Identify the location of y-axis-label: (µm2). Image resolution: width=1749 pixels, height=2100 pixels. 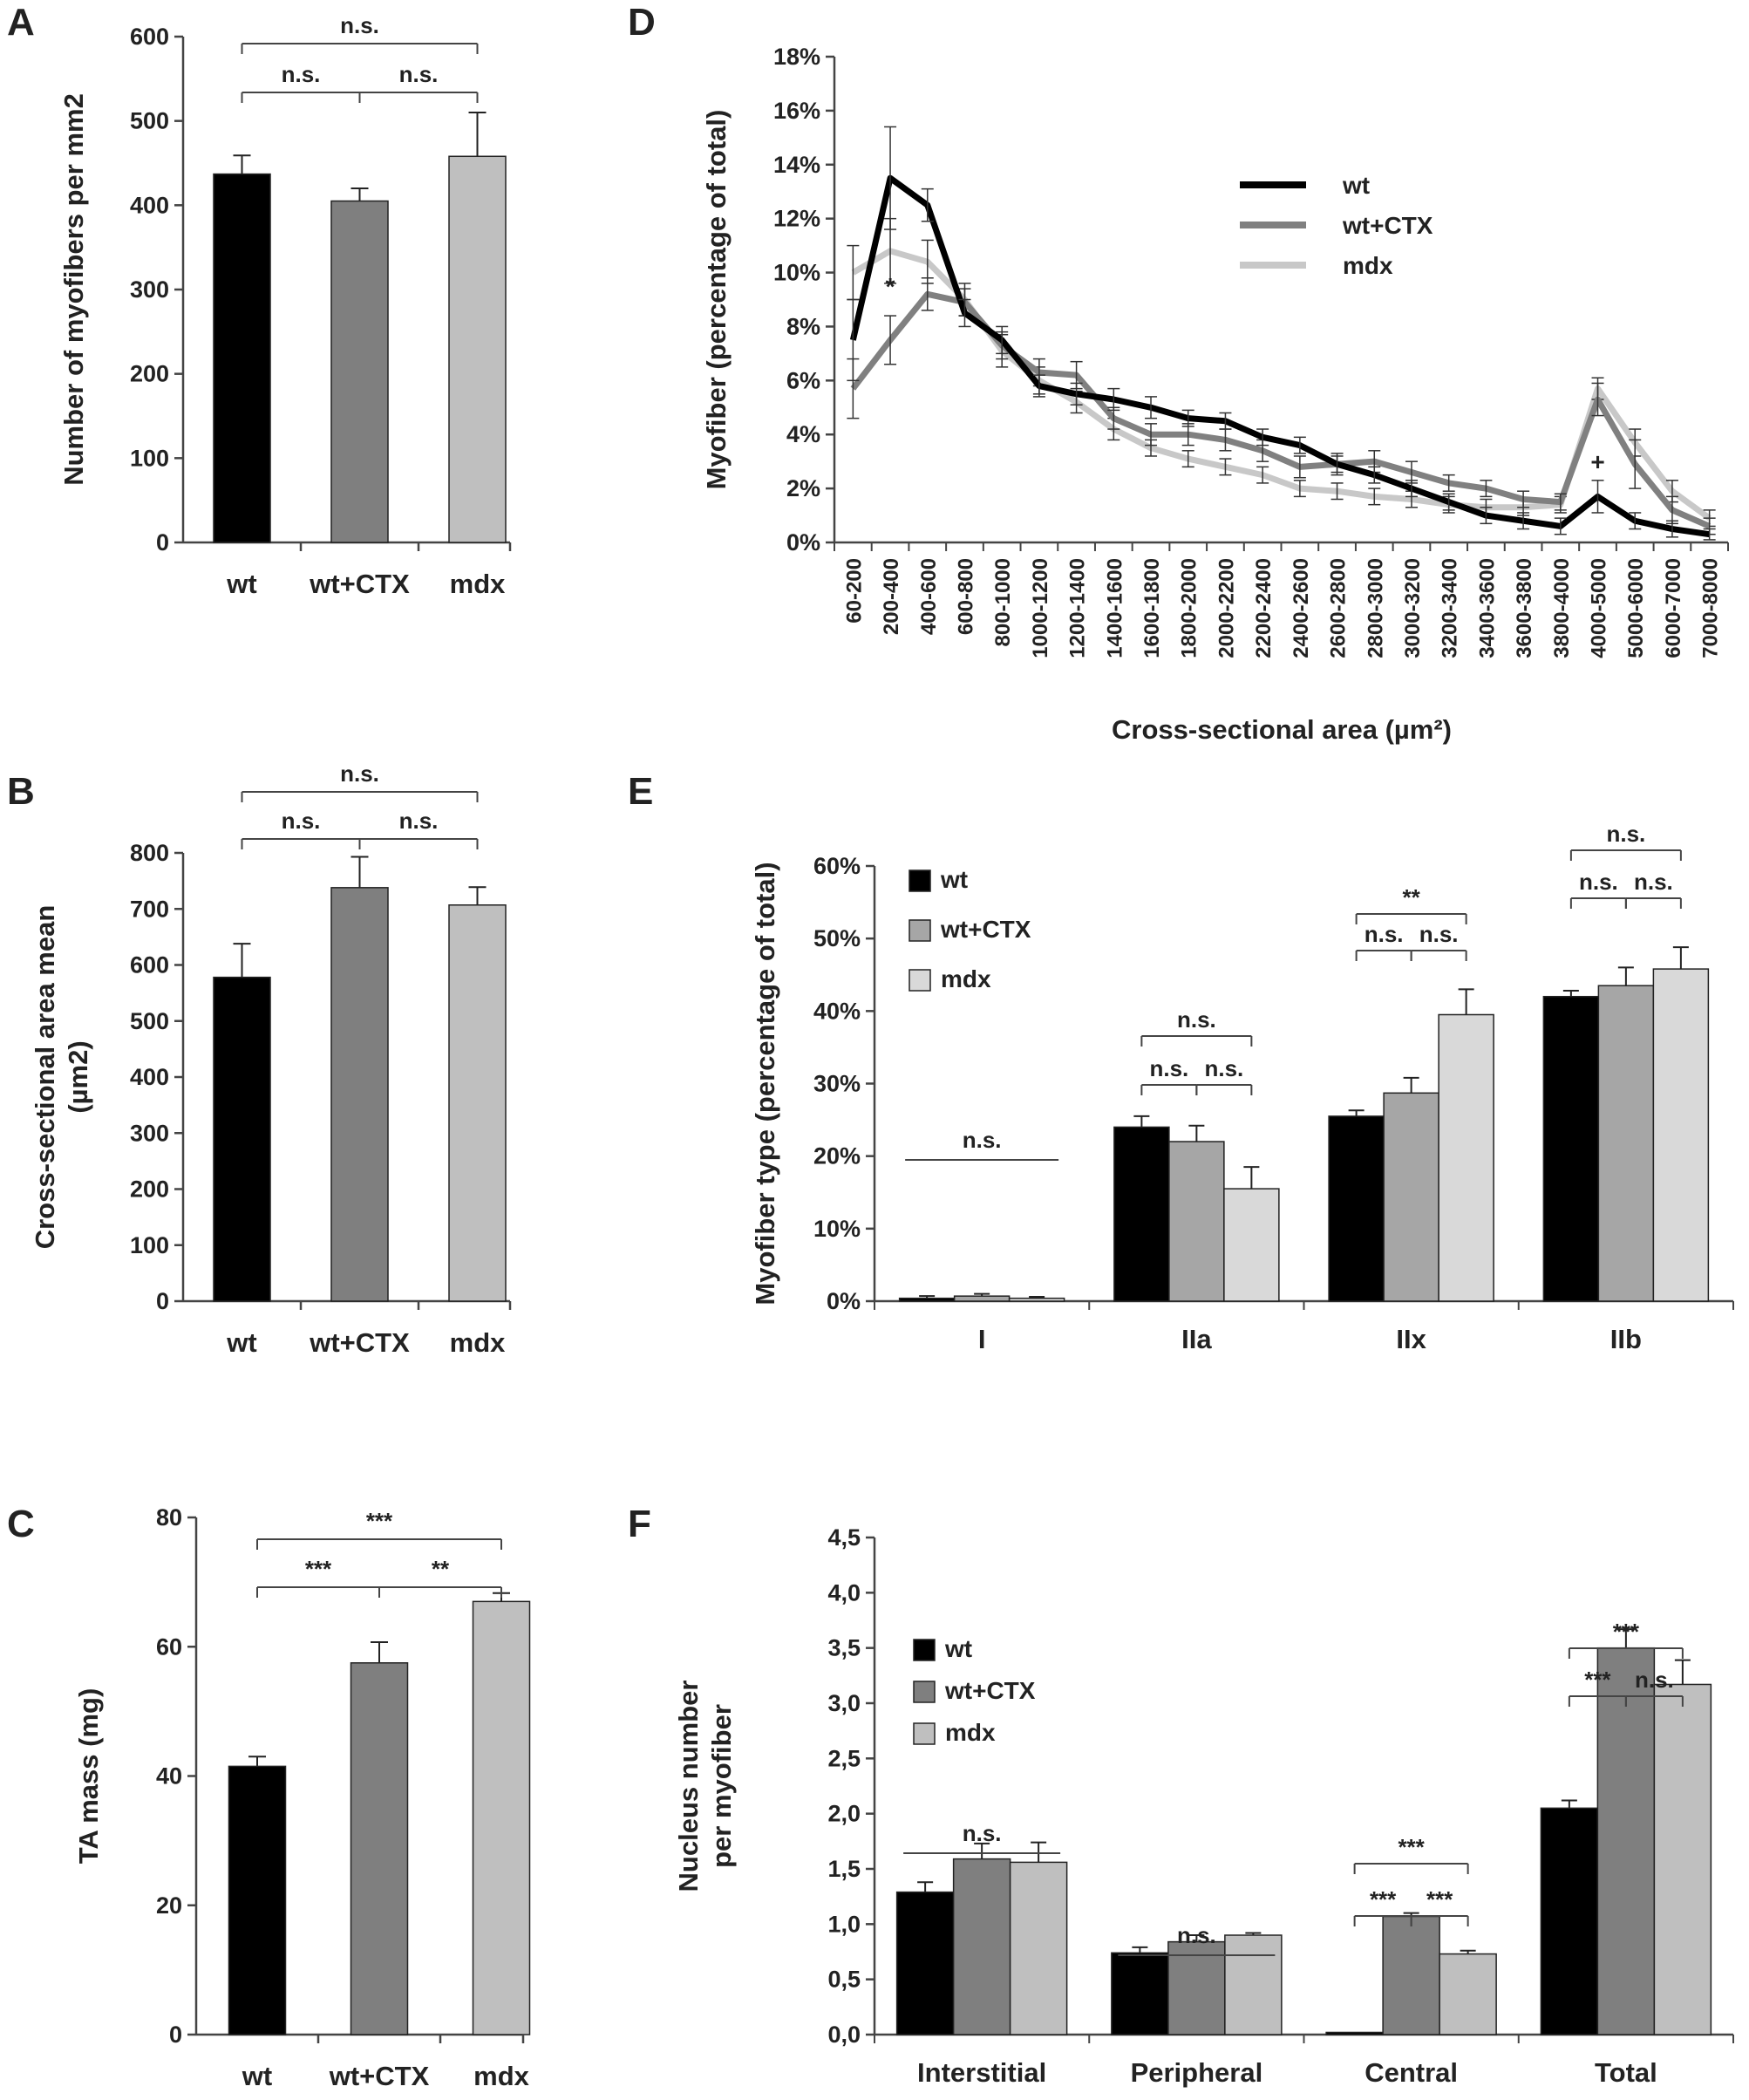
(78, 1076).